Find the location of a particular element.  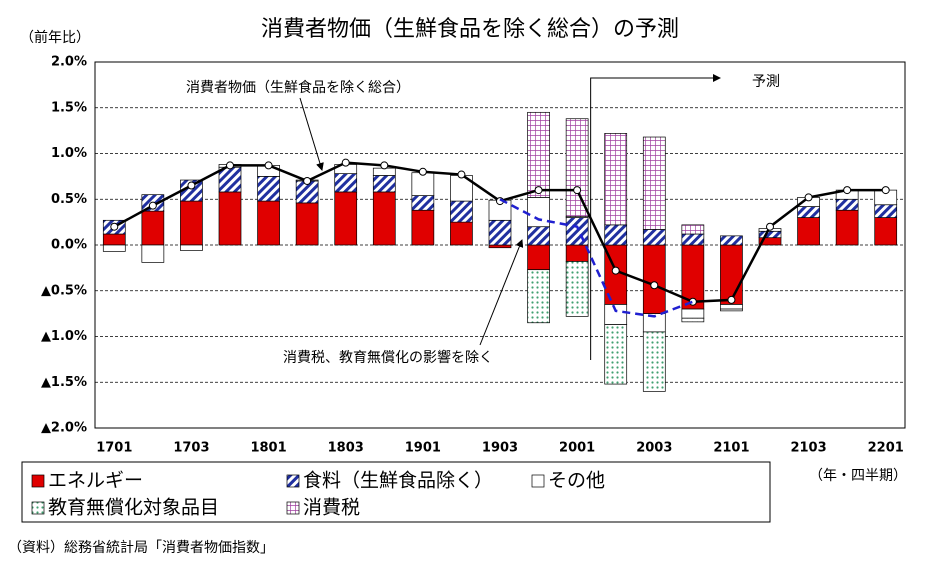

x-axis-label: （年・四半期） is located at coordinates (858, 476).